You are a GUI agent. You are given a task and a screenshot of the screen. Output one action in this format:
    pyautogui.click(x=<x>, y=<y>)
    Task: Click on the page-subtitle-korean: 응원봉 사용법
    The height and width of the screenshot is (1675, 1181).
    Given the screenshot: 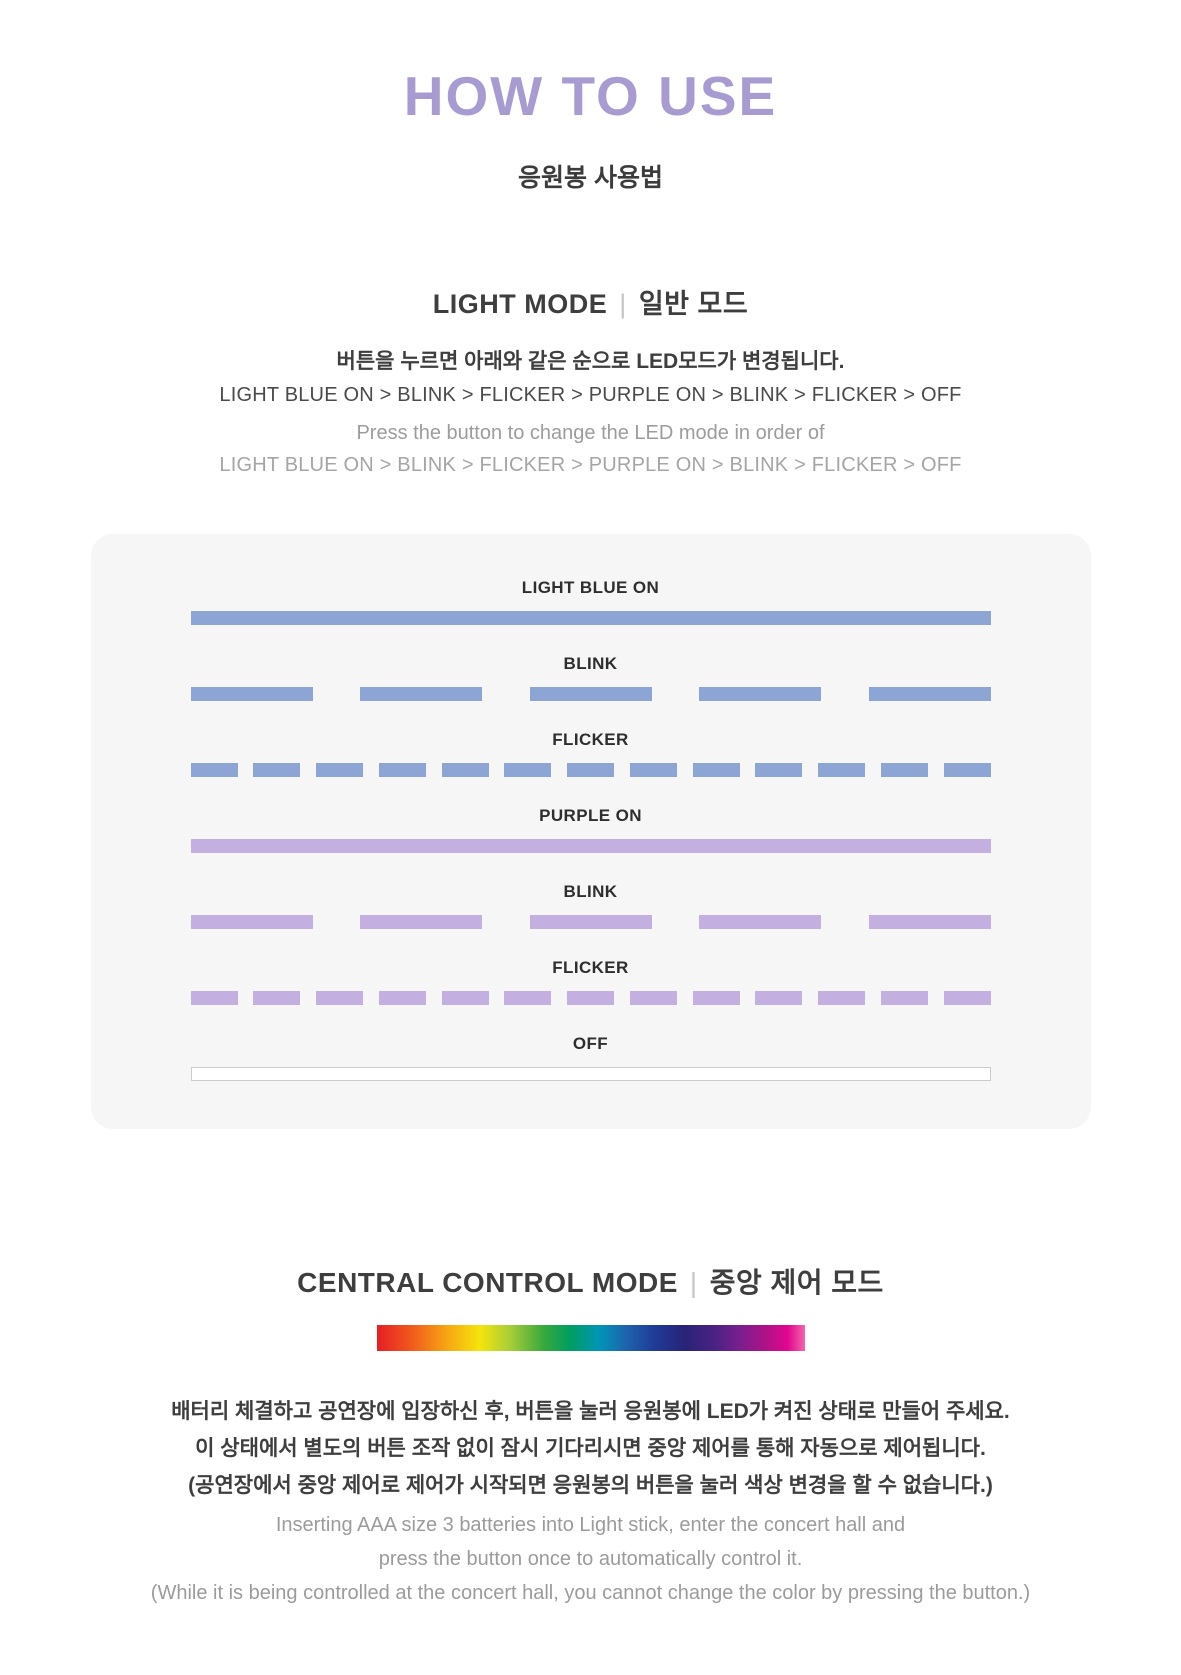 What is the action you would take?
    pyautogui.click(x=590, y=178)
    